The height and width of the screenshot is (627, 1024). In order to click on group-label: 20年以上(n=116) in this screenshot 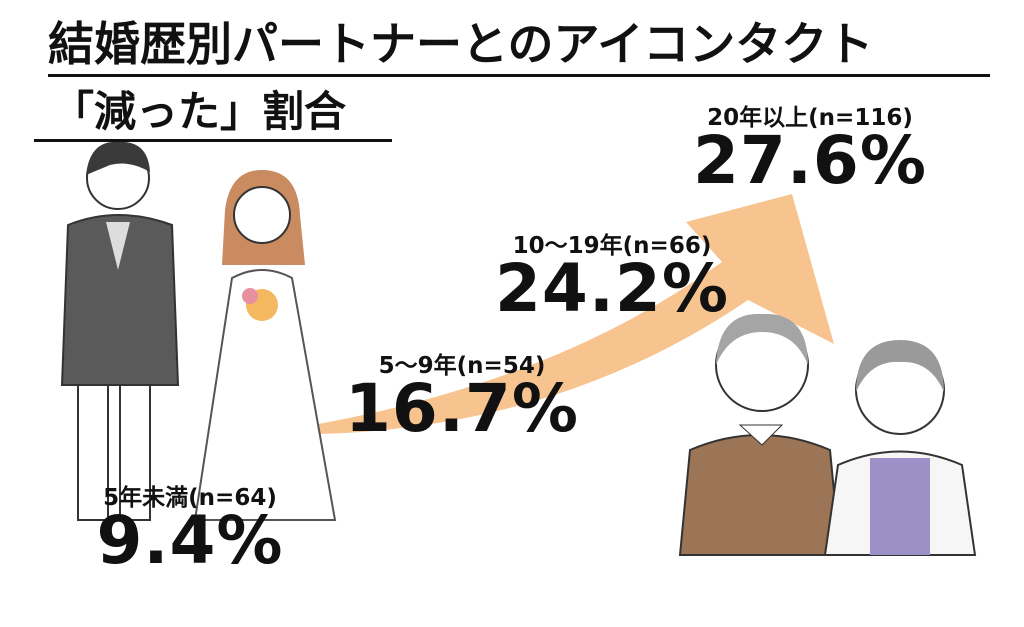, I will do `click(810, 118)`.